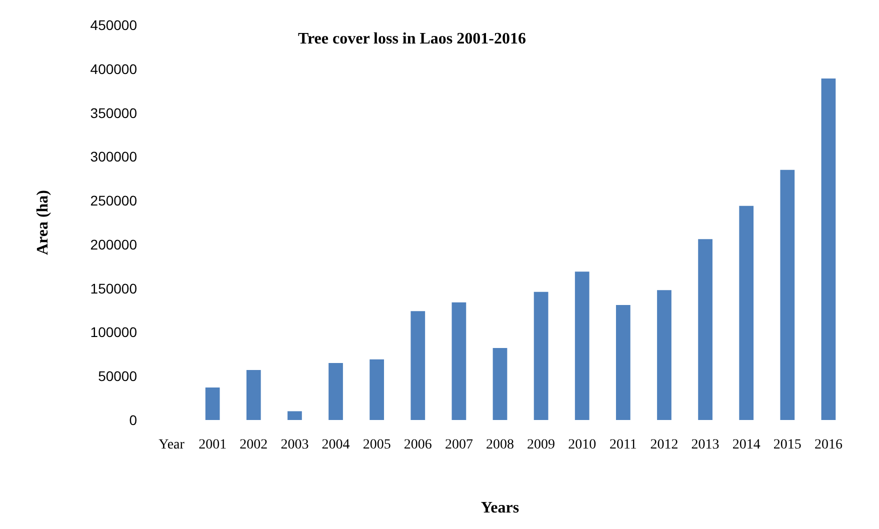  What do you see at coordinates (114, 288) in the screenshot?
I see `y-tick-label: 150000` at bounding box center [114, 288].